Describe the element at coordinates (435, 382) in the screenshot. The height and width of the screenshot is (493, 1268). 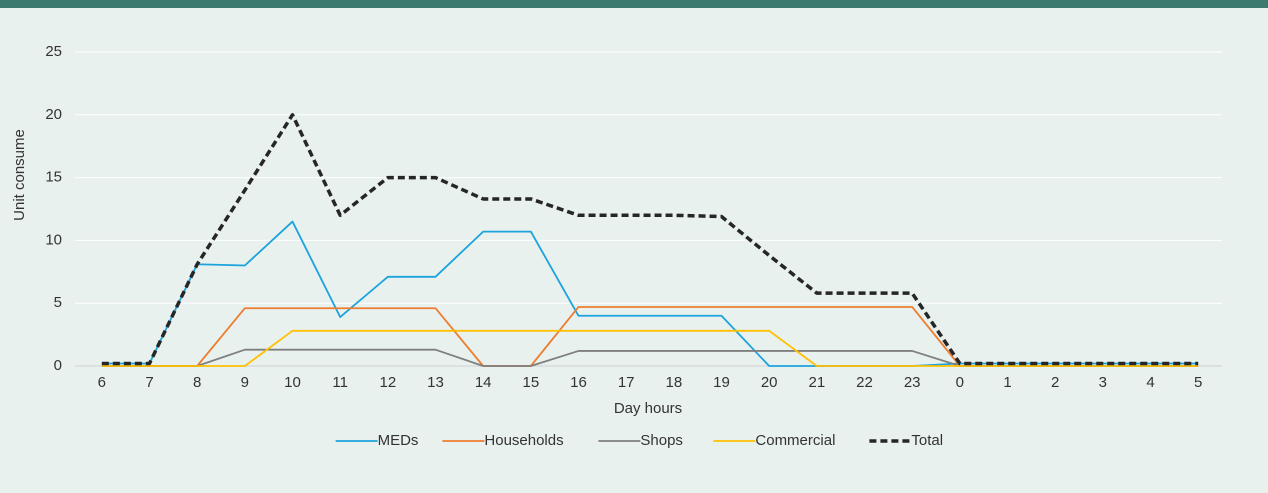
I see `x-tick-label: 13` at that location.